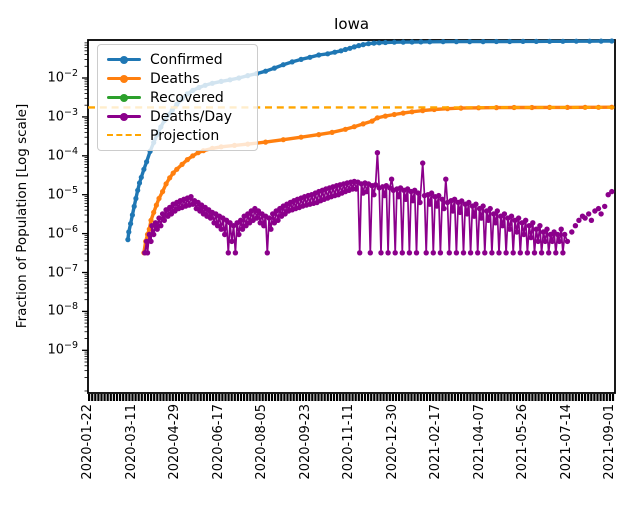 The width and height of the screenshot is (640, 520). I want to click on y-tick-label: 10⁻⁸, so click(62, 310).